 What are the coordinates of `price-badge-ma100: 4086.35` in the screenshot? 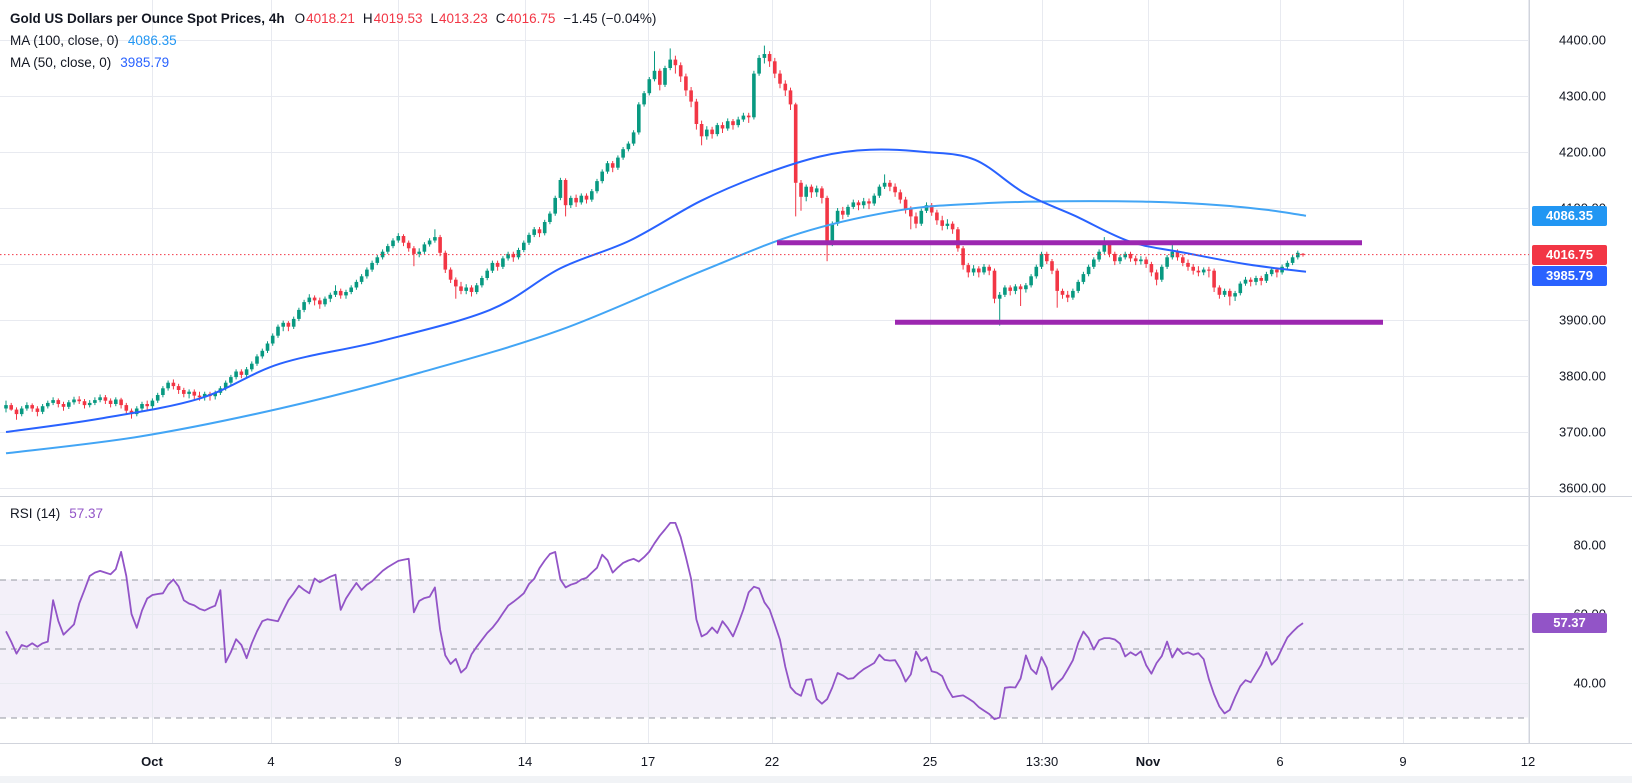 It's located at (1569, 215).